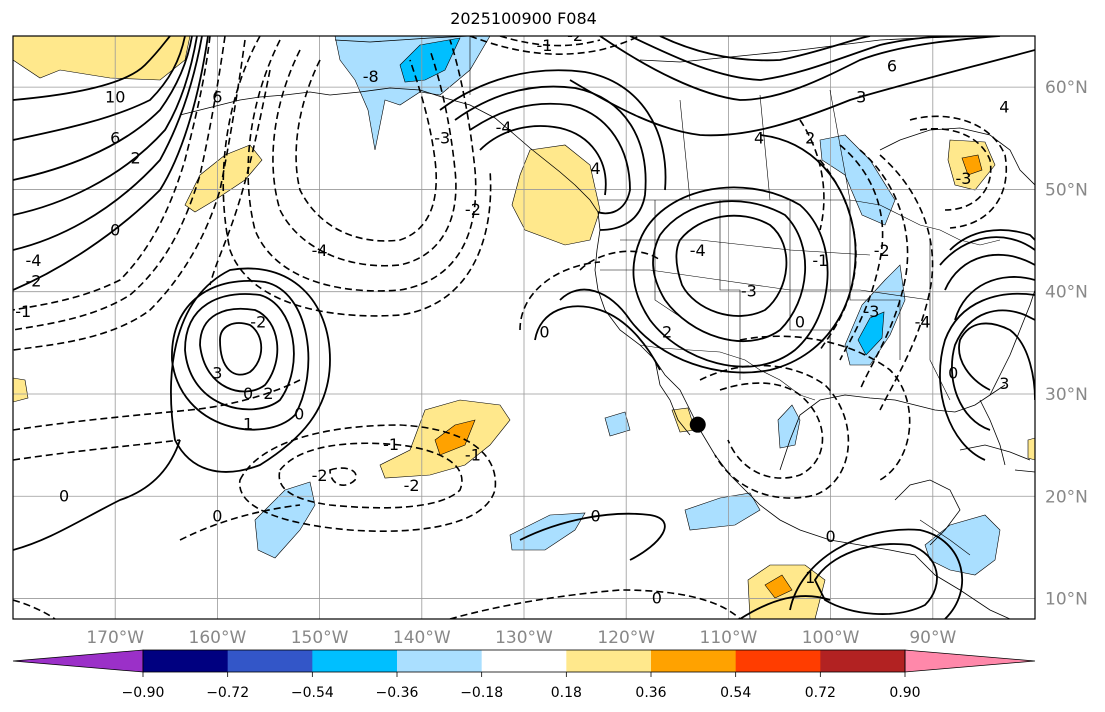  I want to click on coastline-mexico-west, so click(855, 524).